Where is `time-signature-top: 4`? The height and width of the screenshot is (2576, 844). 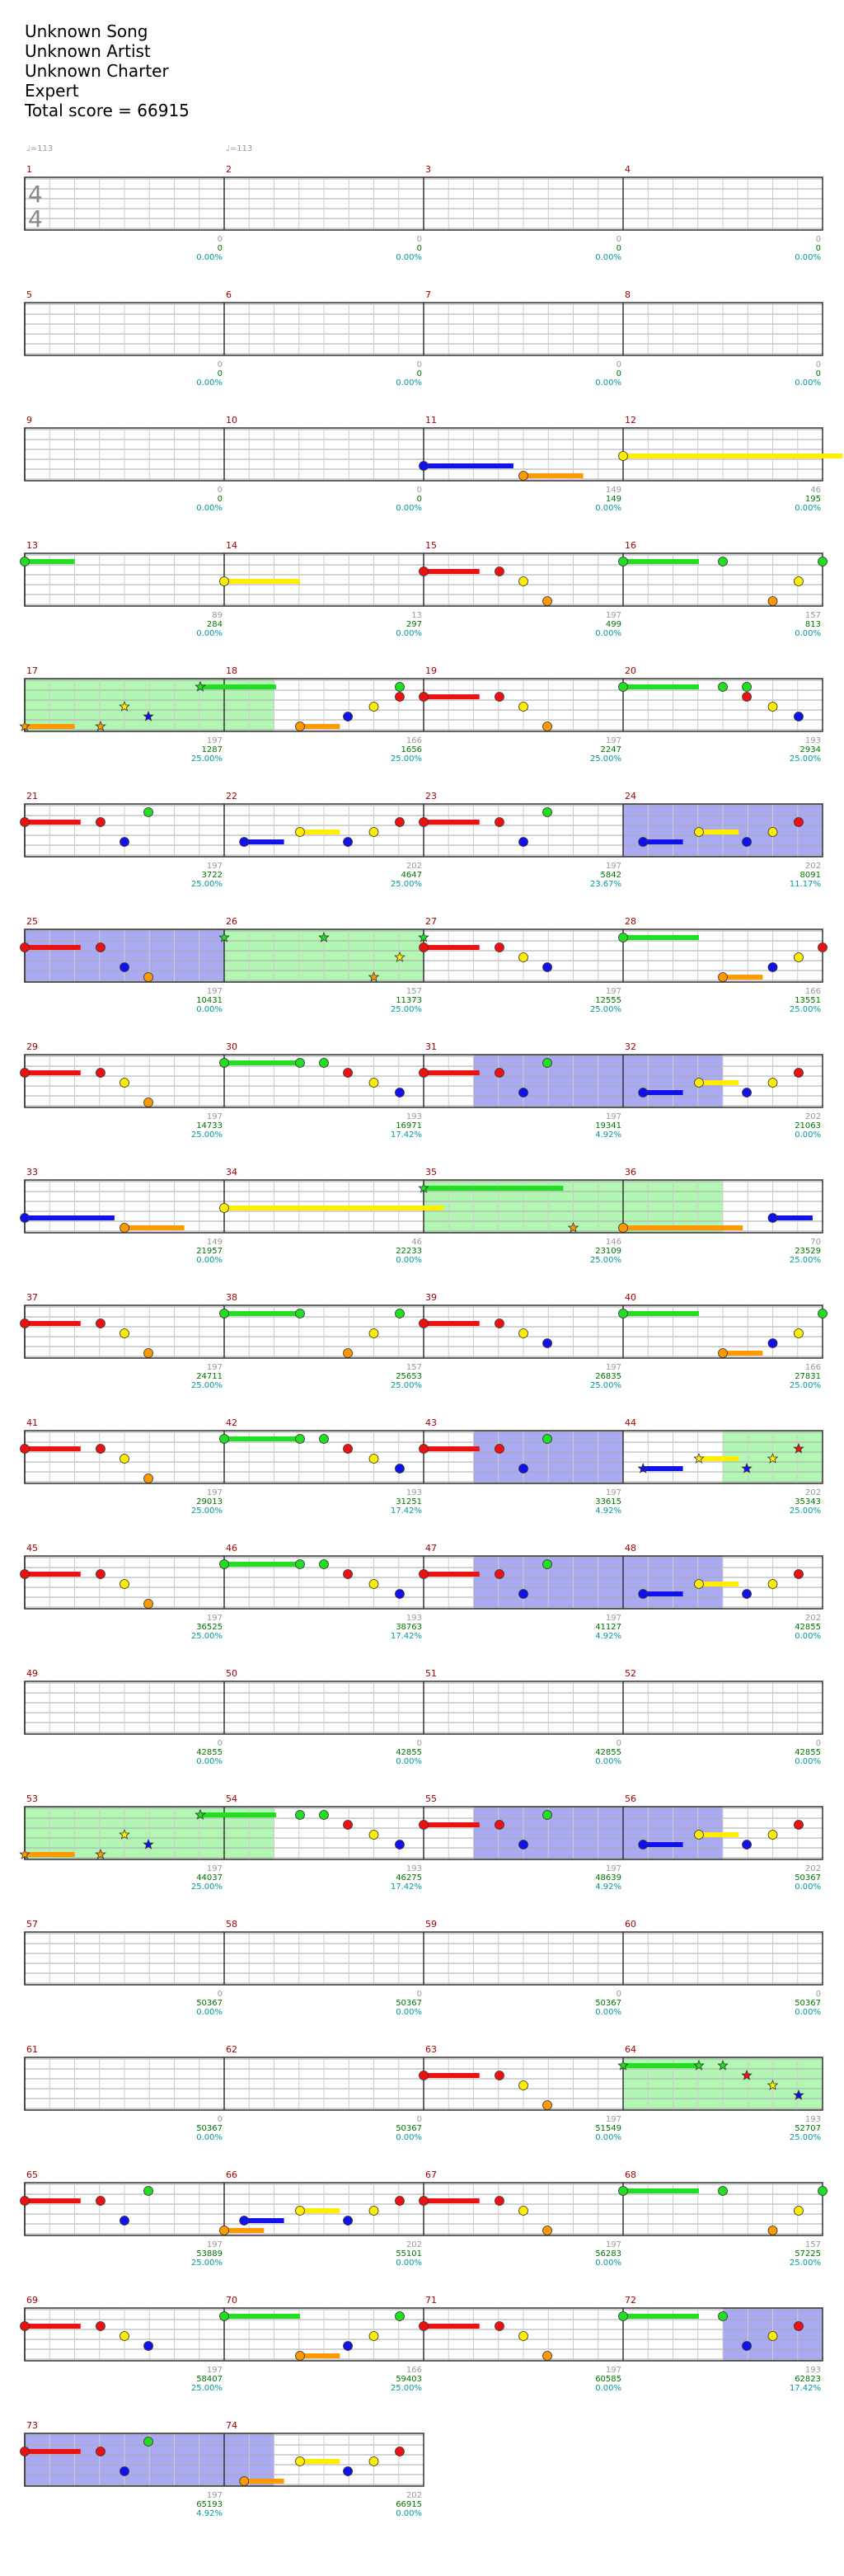
time-signature-top: 4 is located at coordinates (35, 194).